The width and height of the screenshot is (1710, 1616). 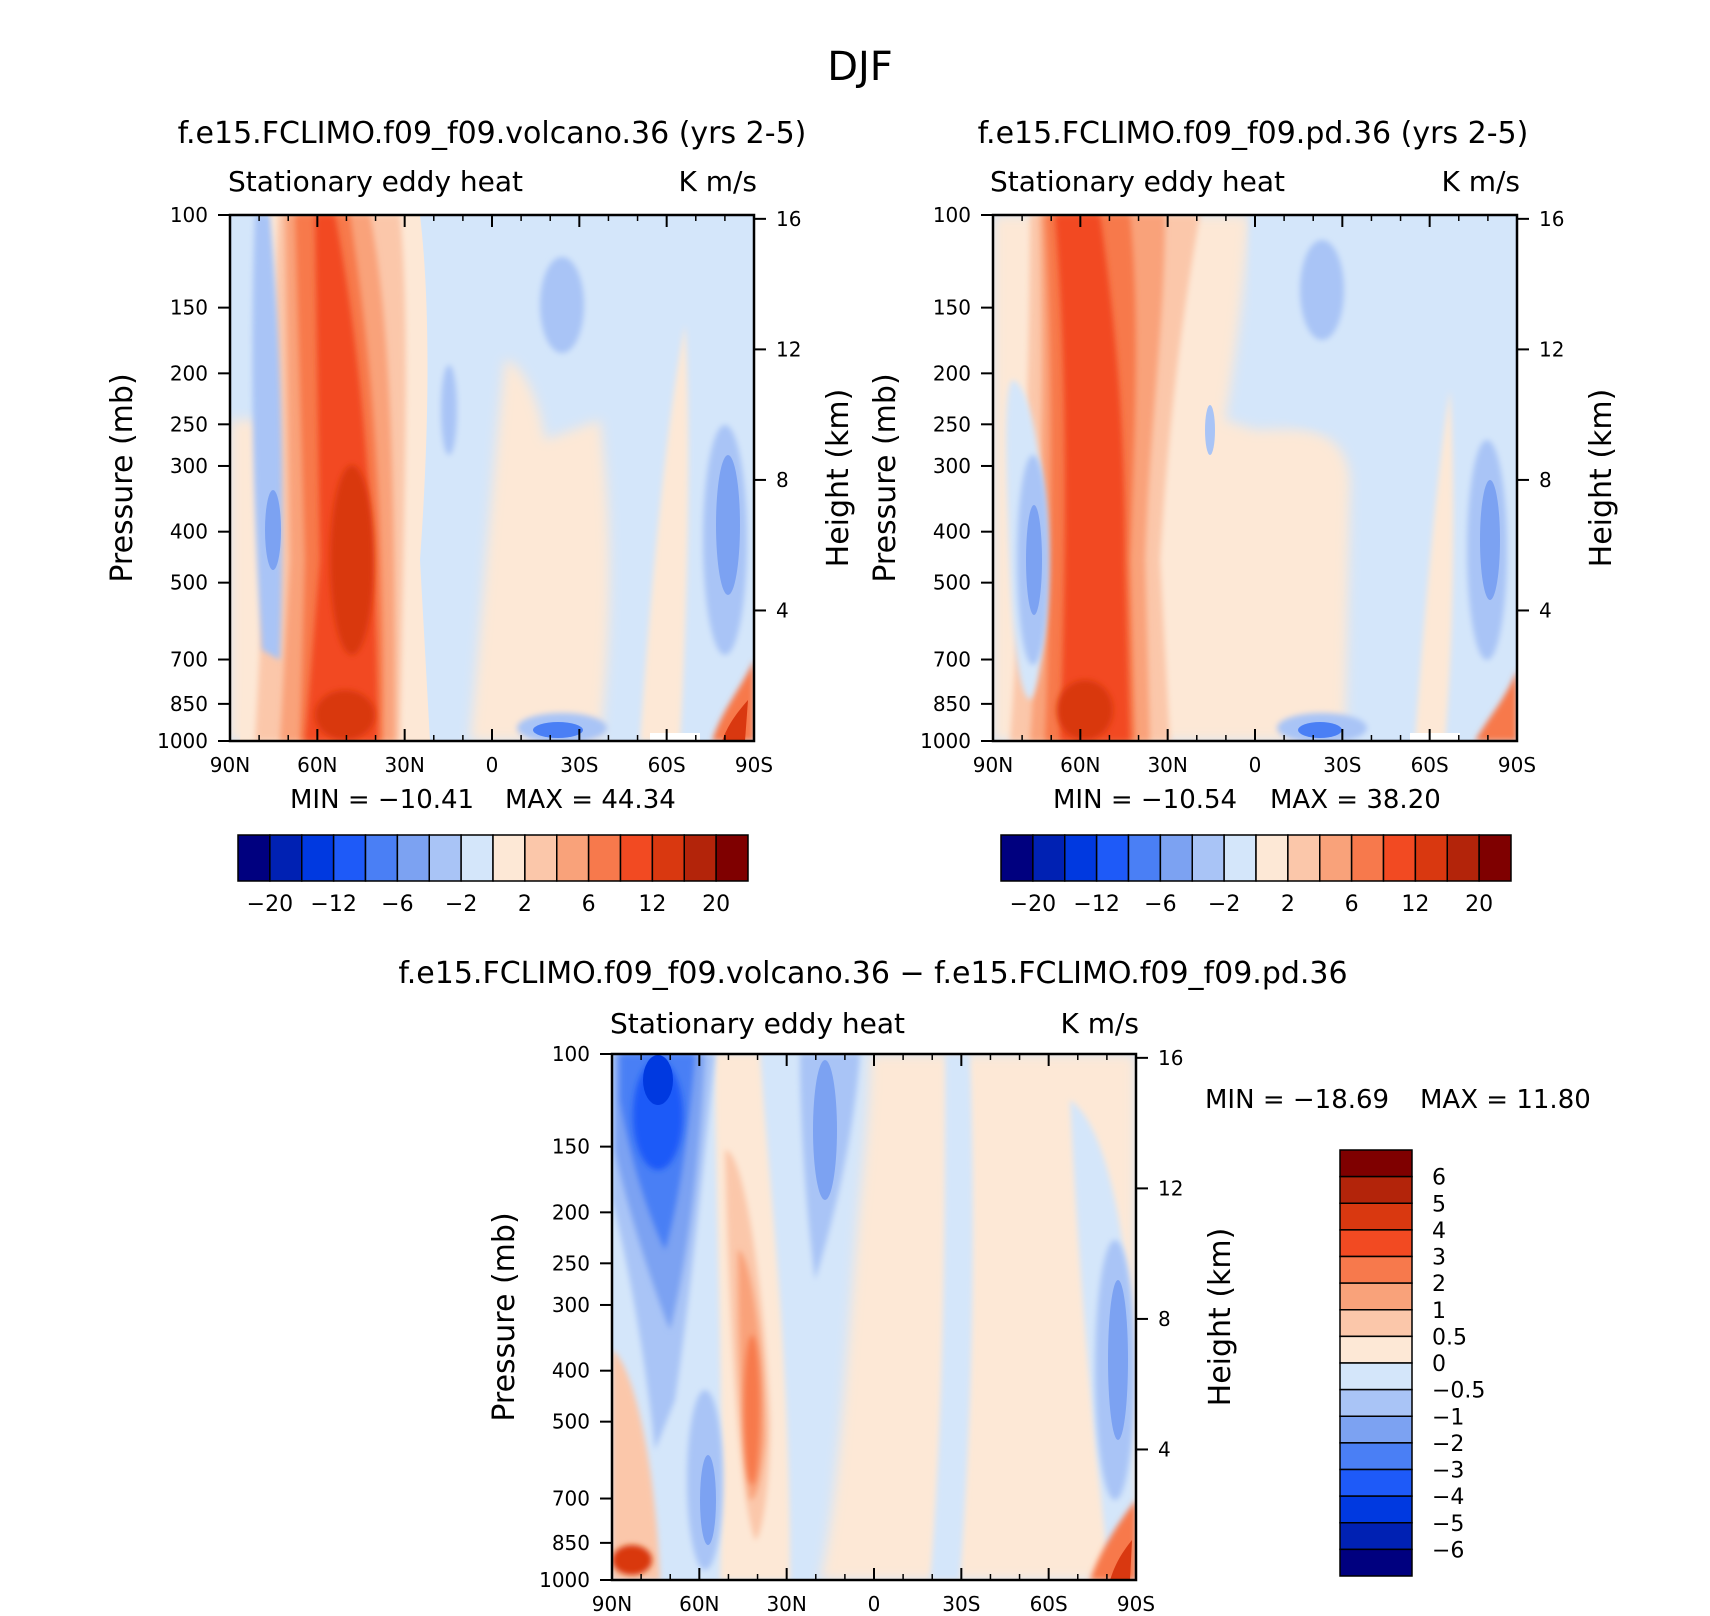 I want to click on y-tick-label: 100, so click(x=571, y=1054).